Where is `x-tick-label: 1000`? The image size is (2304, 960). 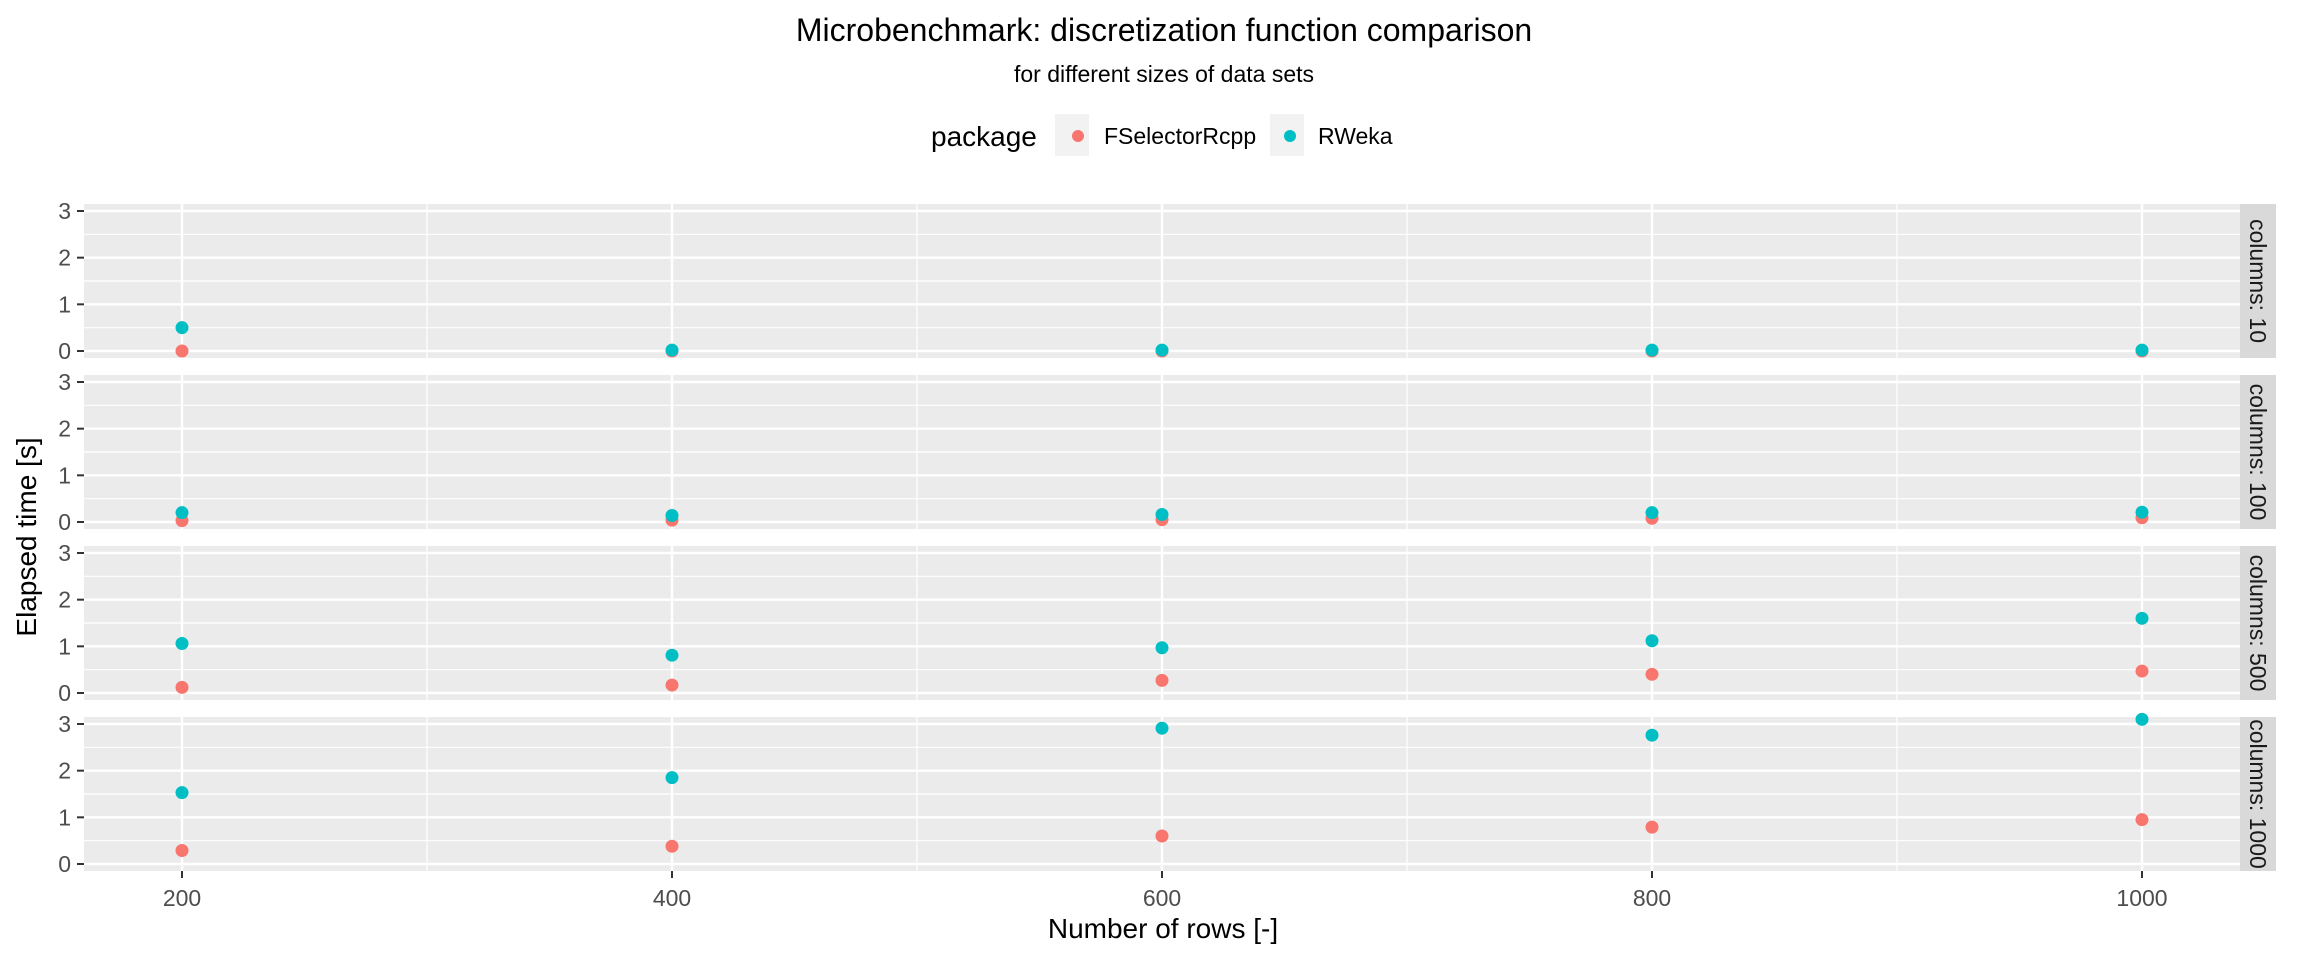
x-tick-label: 1000 is located at coordinates (2141, 898).